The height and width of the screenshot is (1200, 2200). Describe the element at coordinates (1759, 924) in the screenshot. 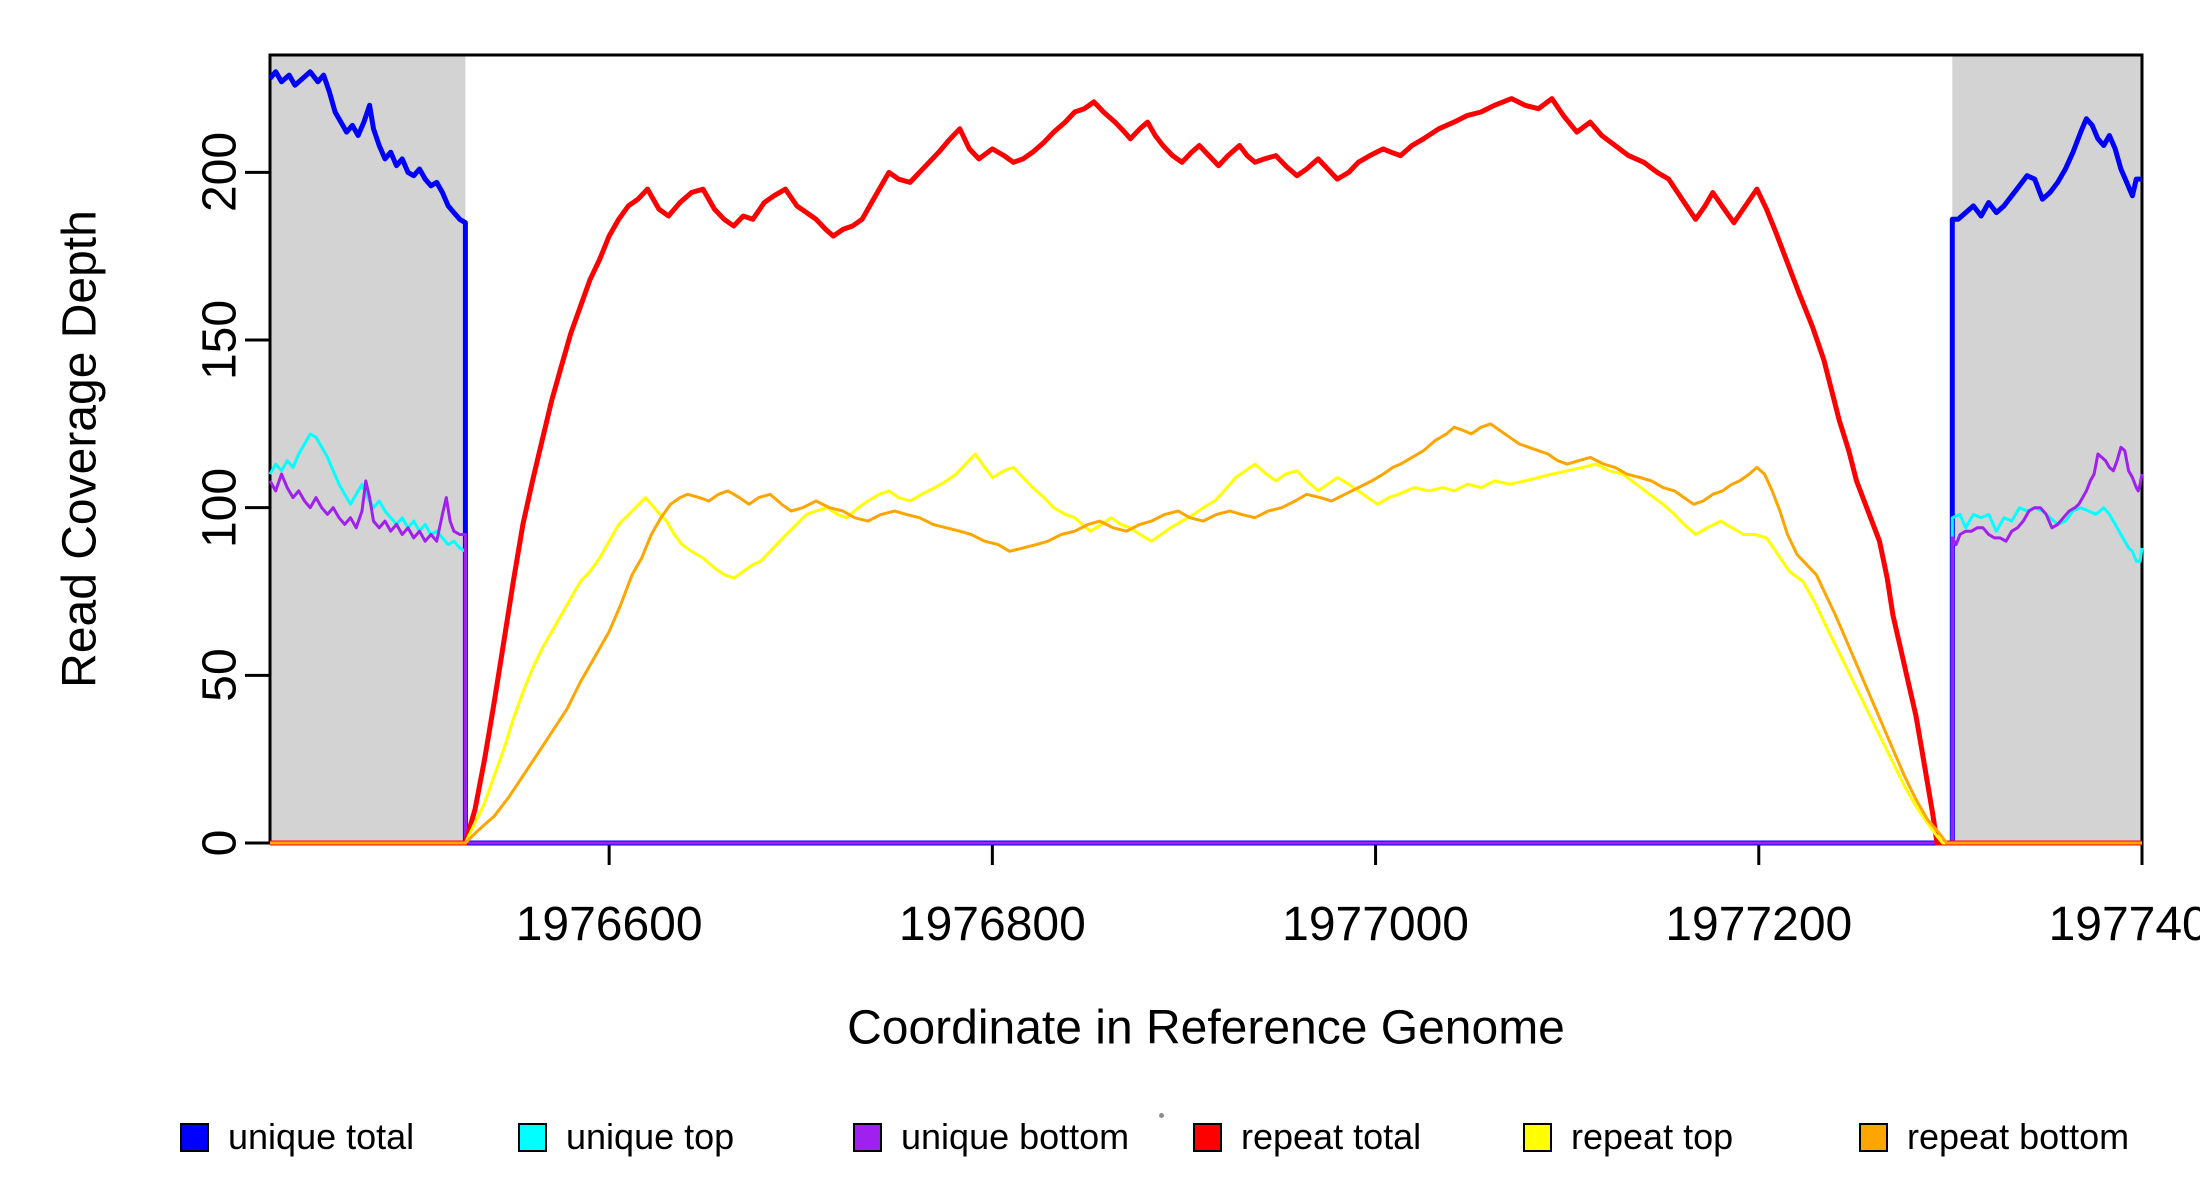

I see `x-tick-label: 1977200` at that location.